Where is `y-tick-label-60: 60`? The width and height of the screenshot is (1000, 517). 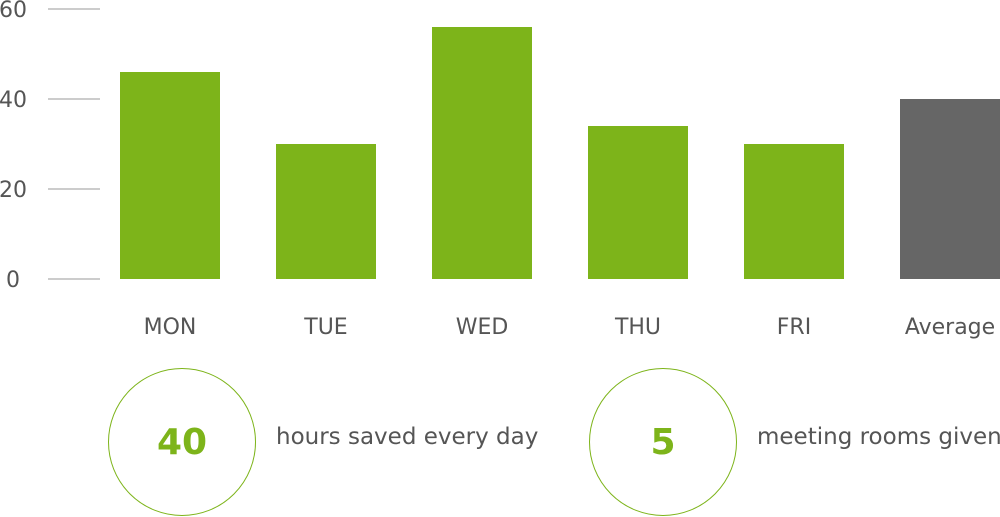
y-tick-label-60: 60 is located at coordinates (13, 11).